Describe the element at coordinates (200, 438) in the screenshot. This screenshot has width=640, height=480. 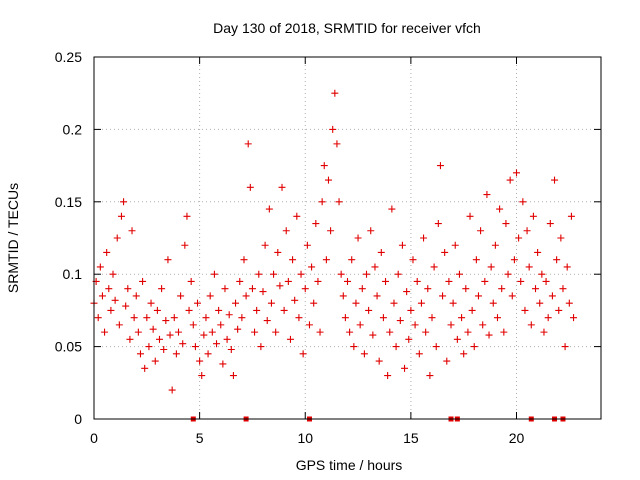
I see `x-tick-label: 5` at that location.